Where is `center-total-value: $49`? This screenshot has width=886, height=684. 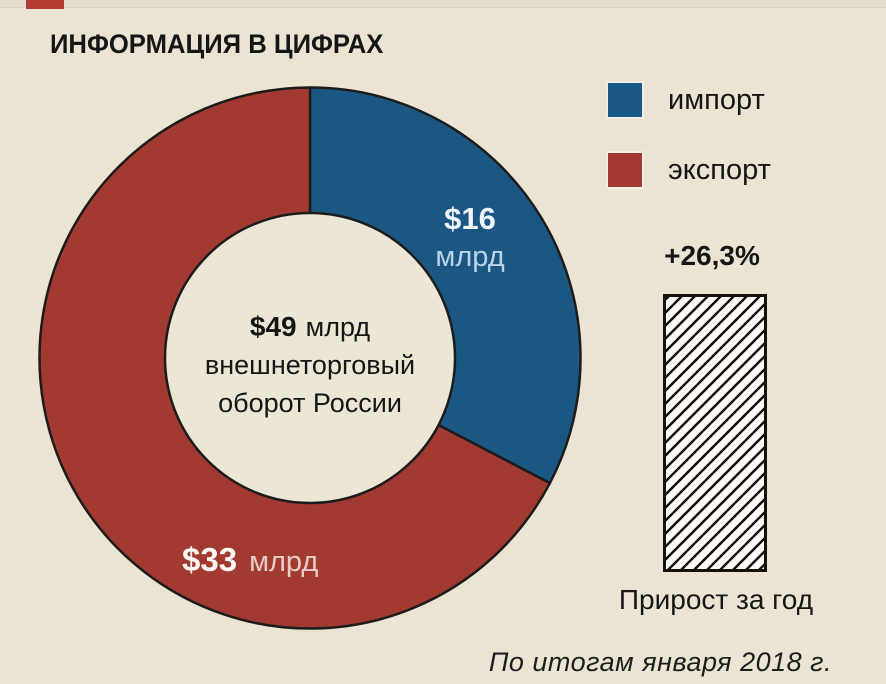
center-total-value: $49 is located at coordinates (273, 326).